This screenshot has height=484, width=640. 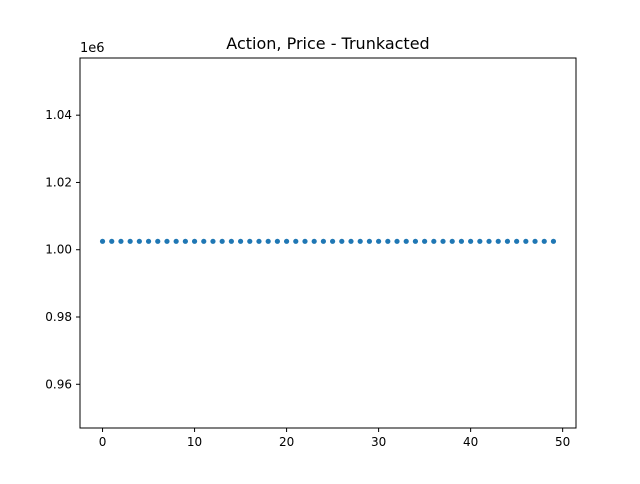 I want to click on x-tick-label: 0, so click(x=103, y=442).